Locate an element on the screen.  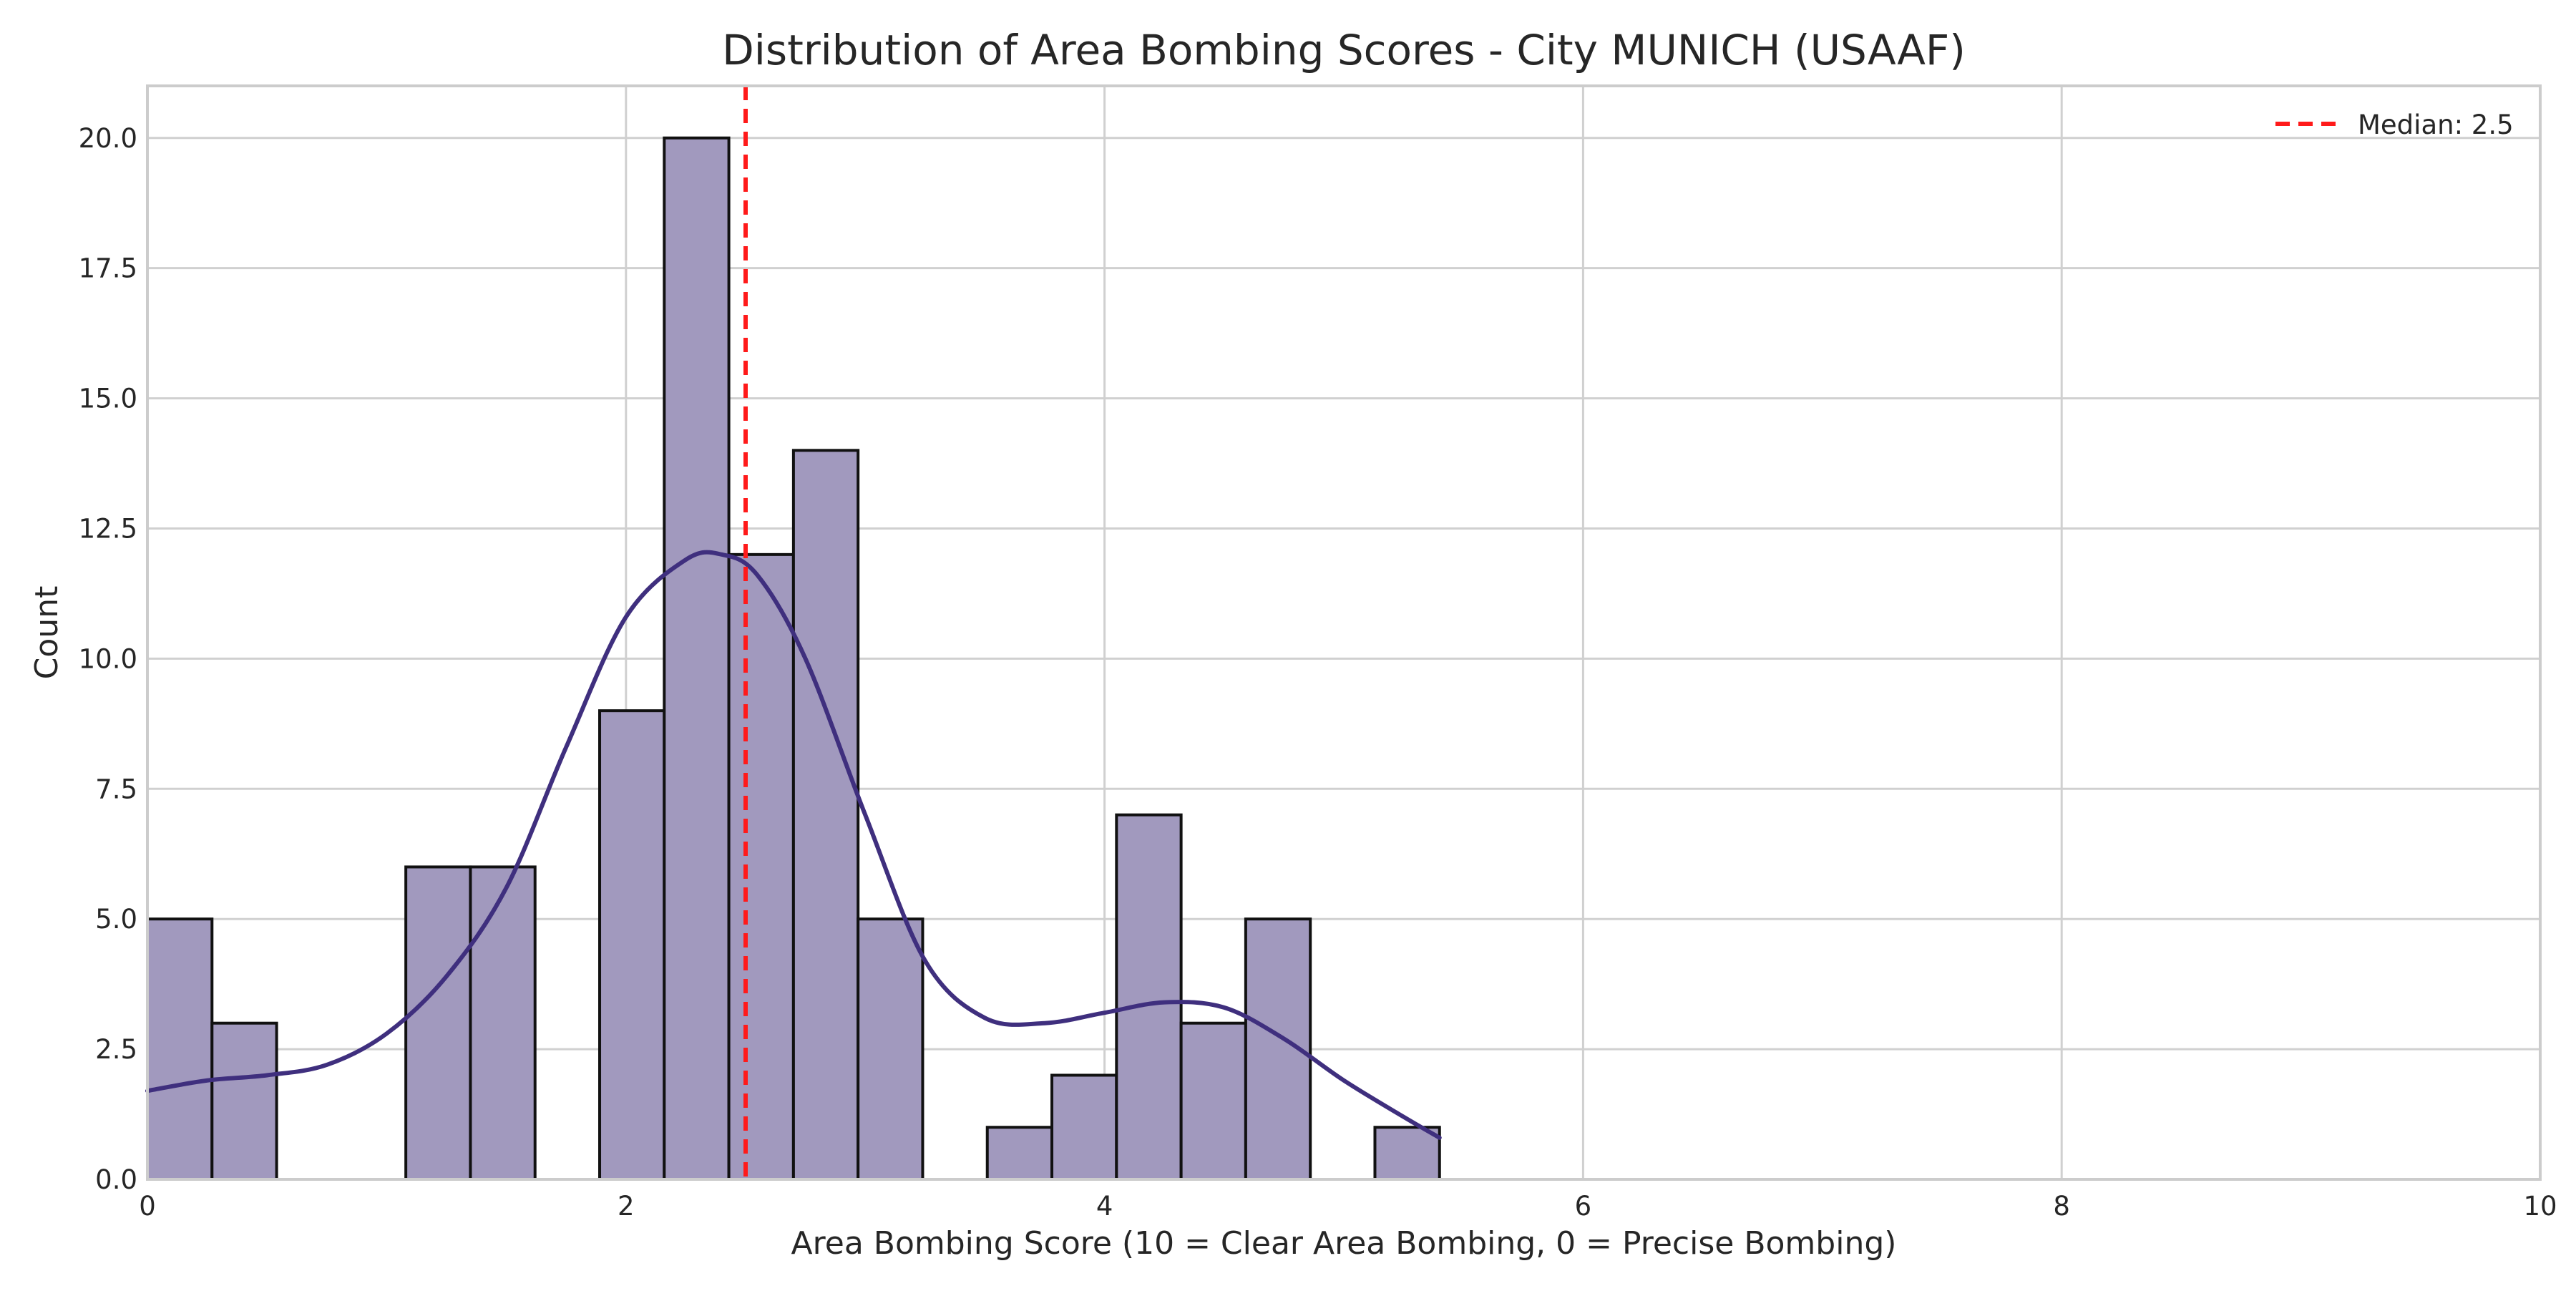
x-tick-label: 8 is located at coordinates (2061, 1206).